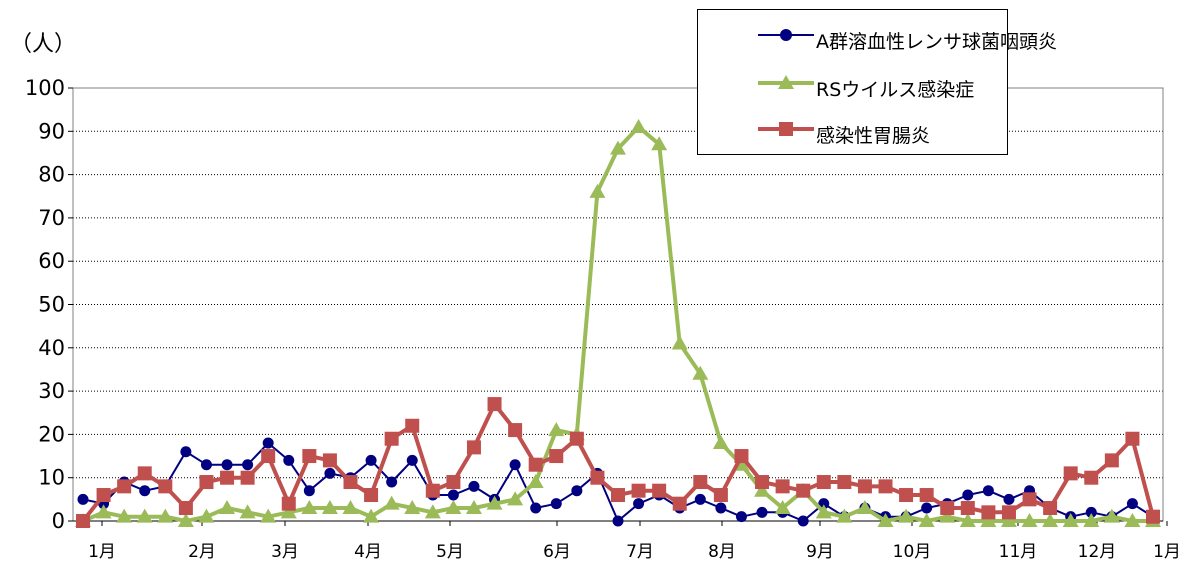 This screenshot has height=563, width=1195. What do you see at coordinates (1167, 552) in the screenshot?
I see `x-tick-label: 1月` at bounding box center [1167, 552].